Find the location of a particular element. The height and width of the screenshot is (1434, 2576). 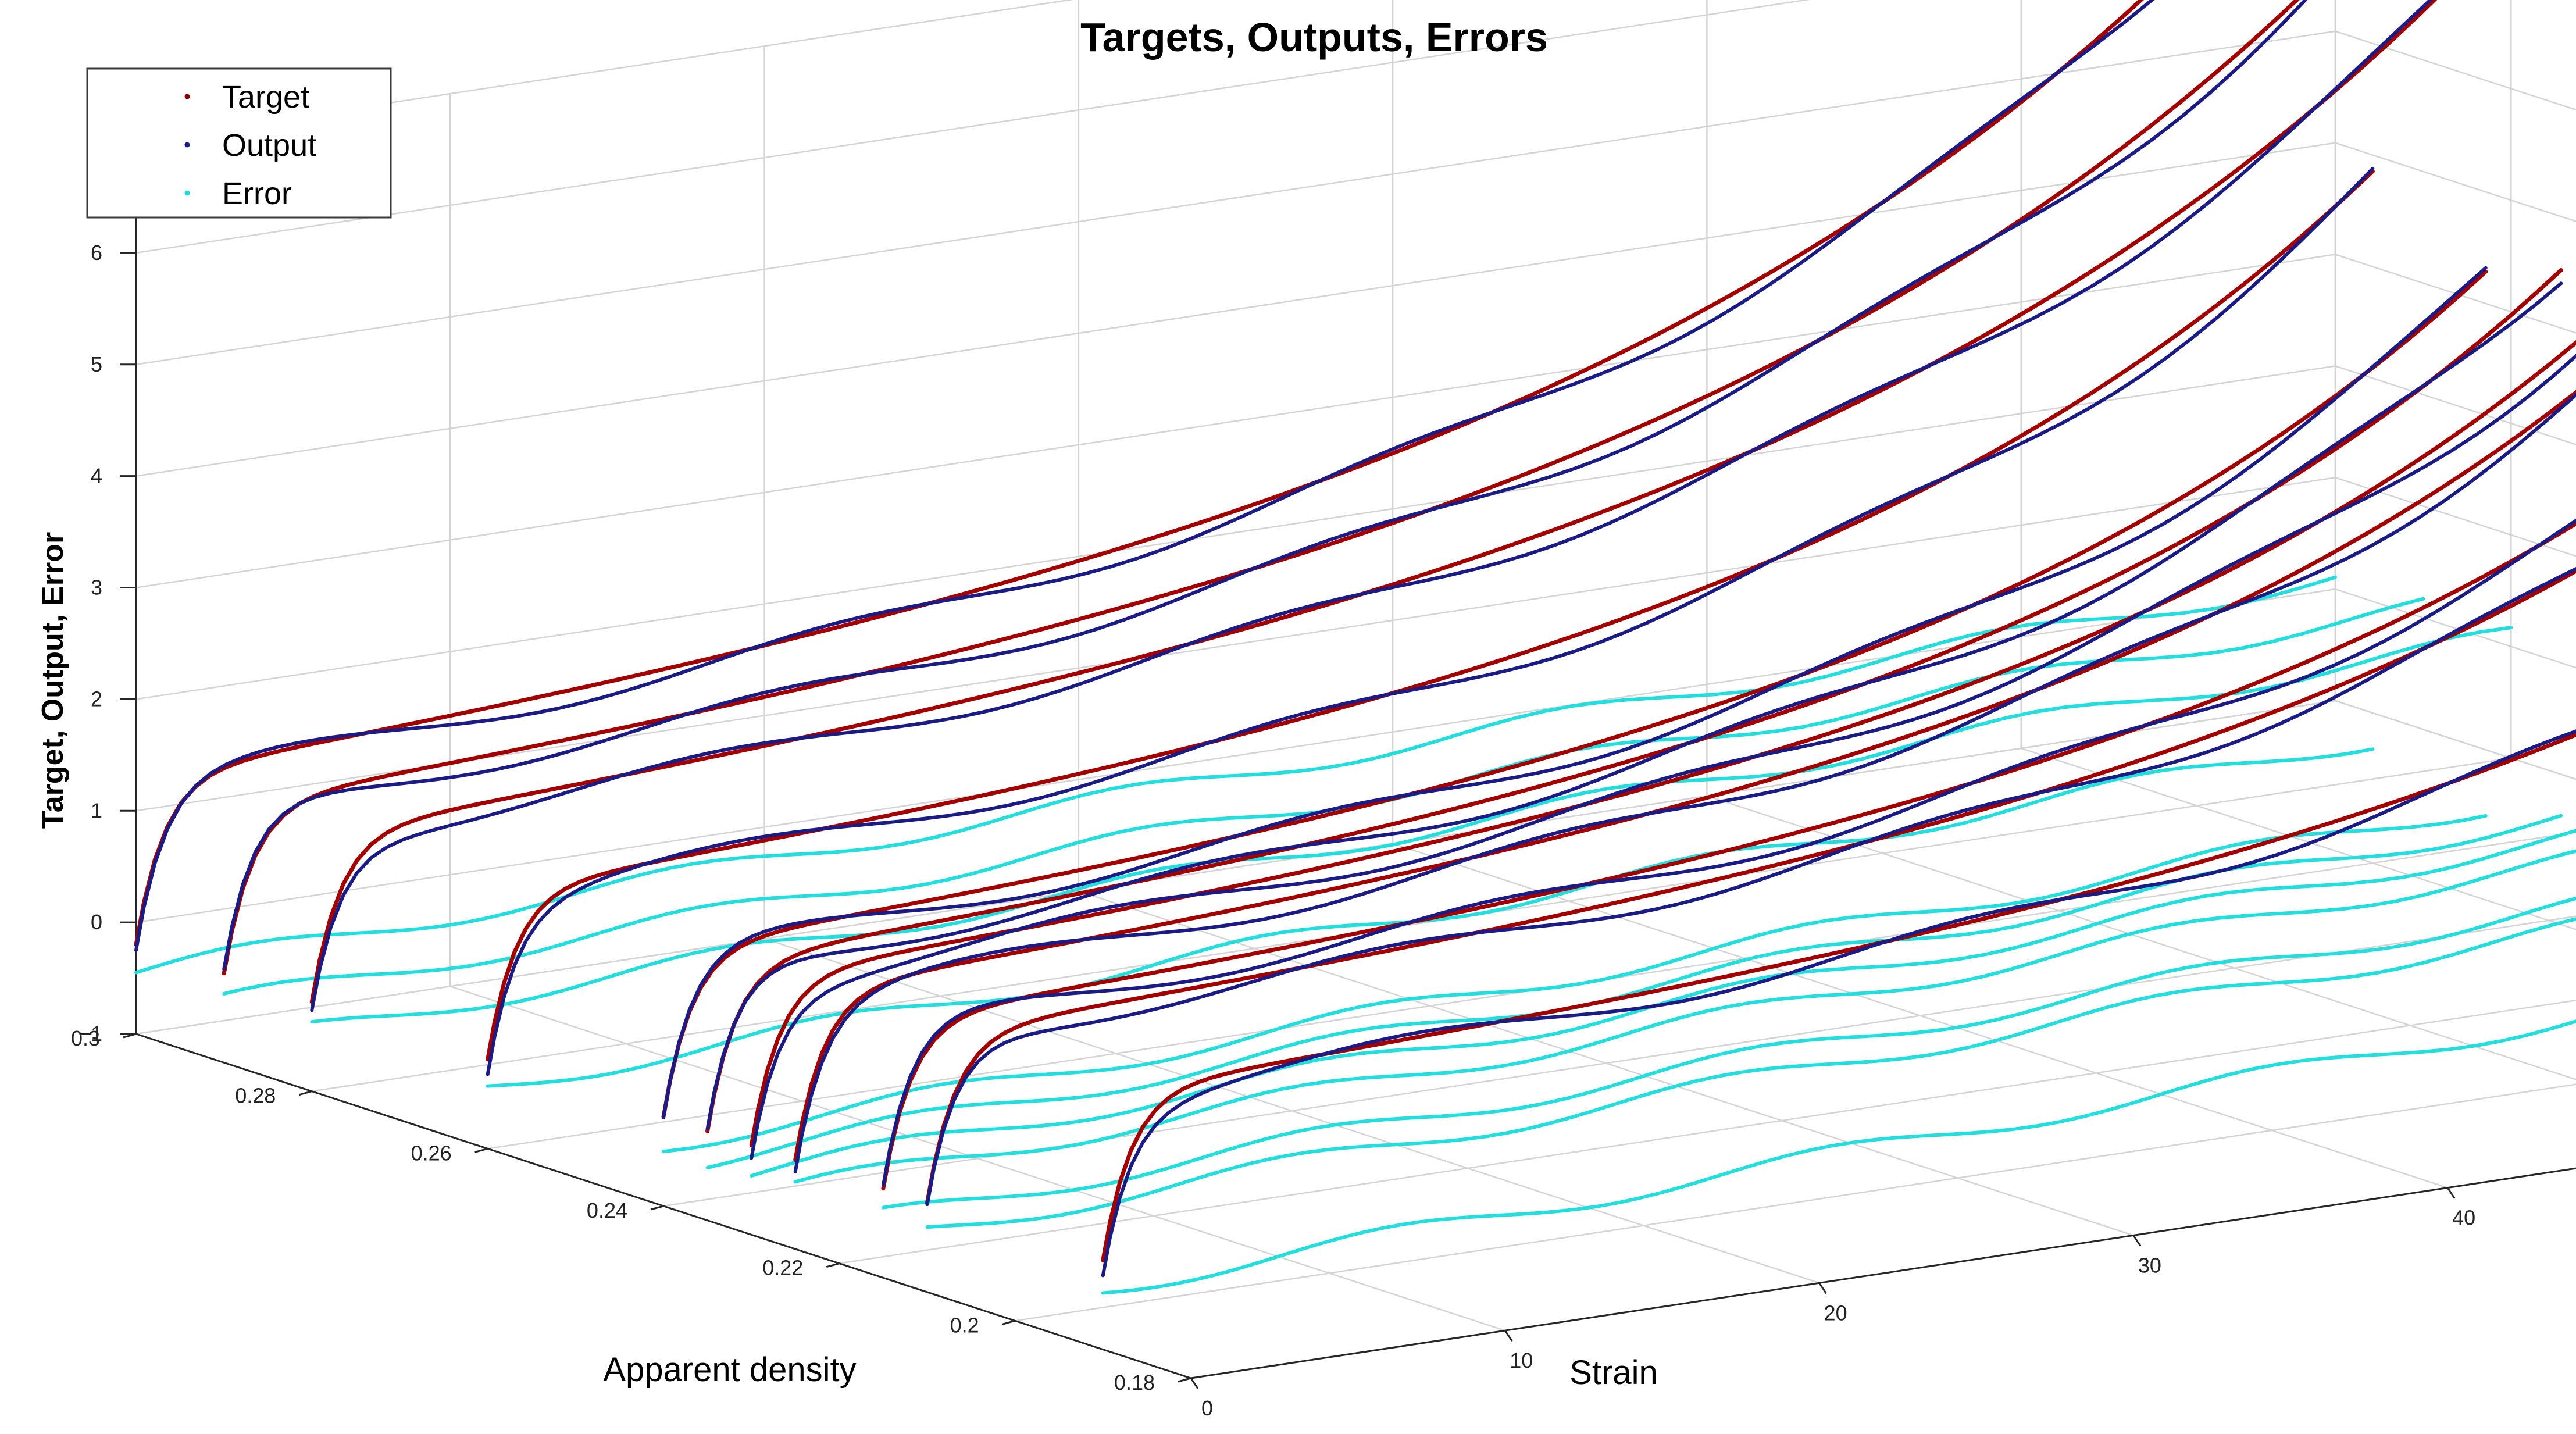

x-axis-label: Strain is located at coordinates (1614, 1373).